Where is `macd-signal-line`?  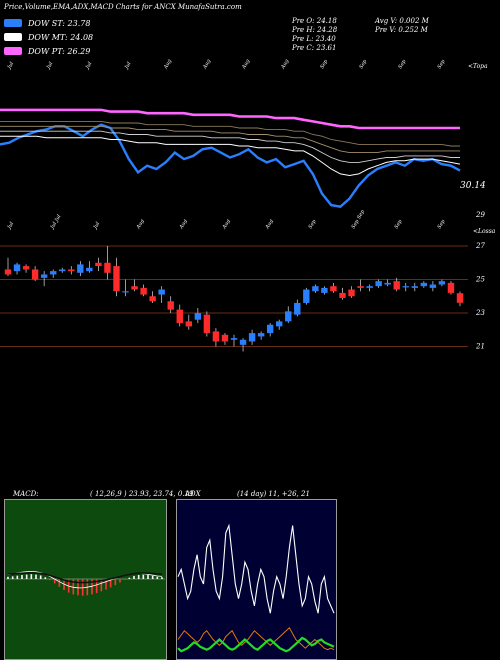 macd-signal-line is located at coordinates (85, 577).